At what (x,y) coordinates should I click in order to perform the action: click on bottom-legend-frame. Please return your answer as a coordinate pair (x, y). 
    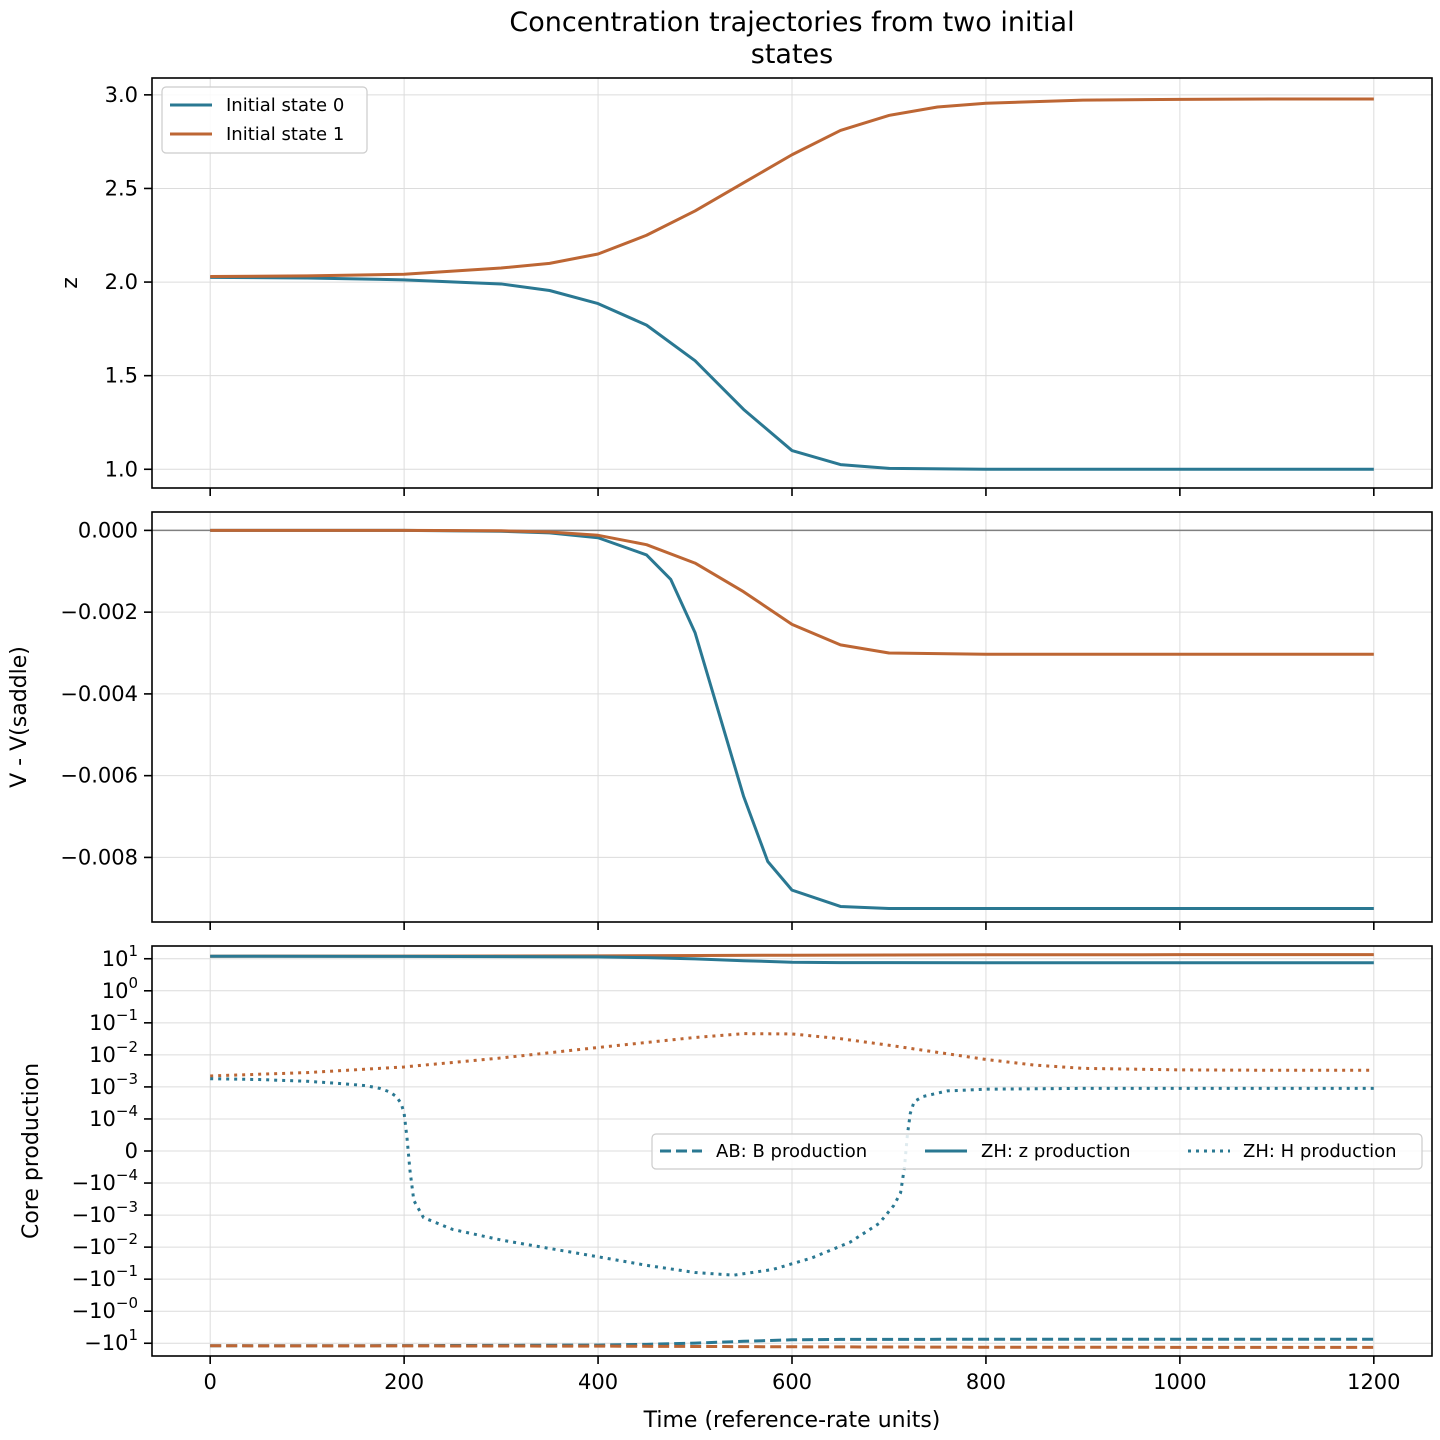
    Looking at the image, I should click on (1037, 1151).